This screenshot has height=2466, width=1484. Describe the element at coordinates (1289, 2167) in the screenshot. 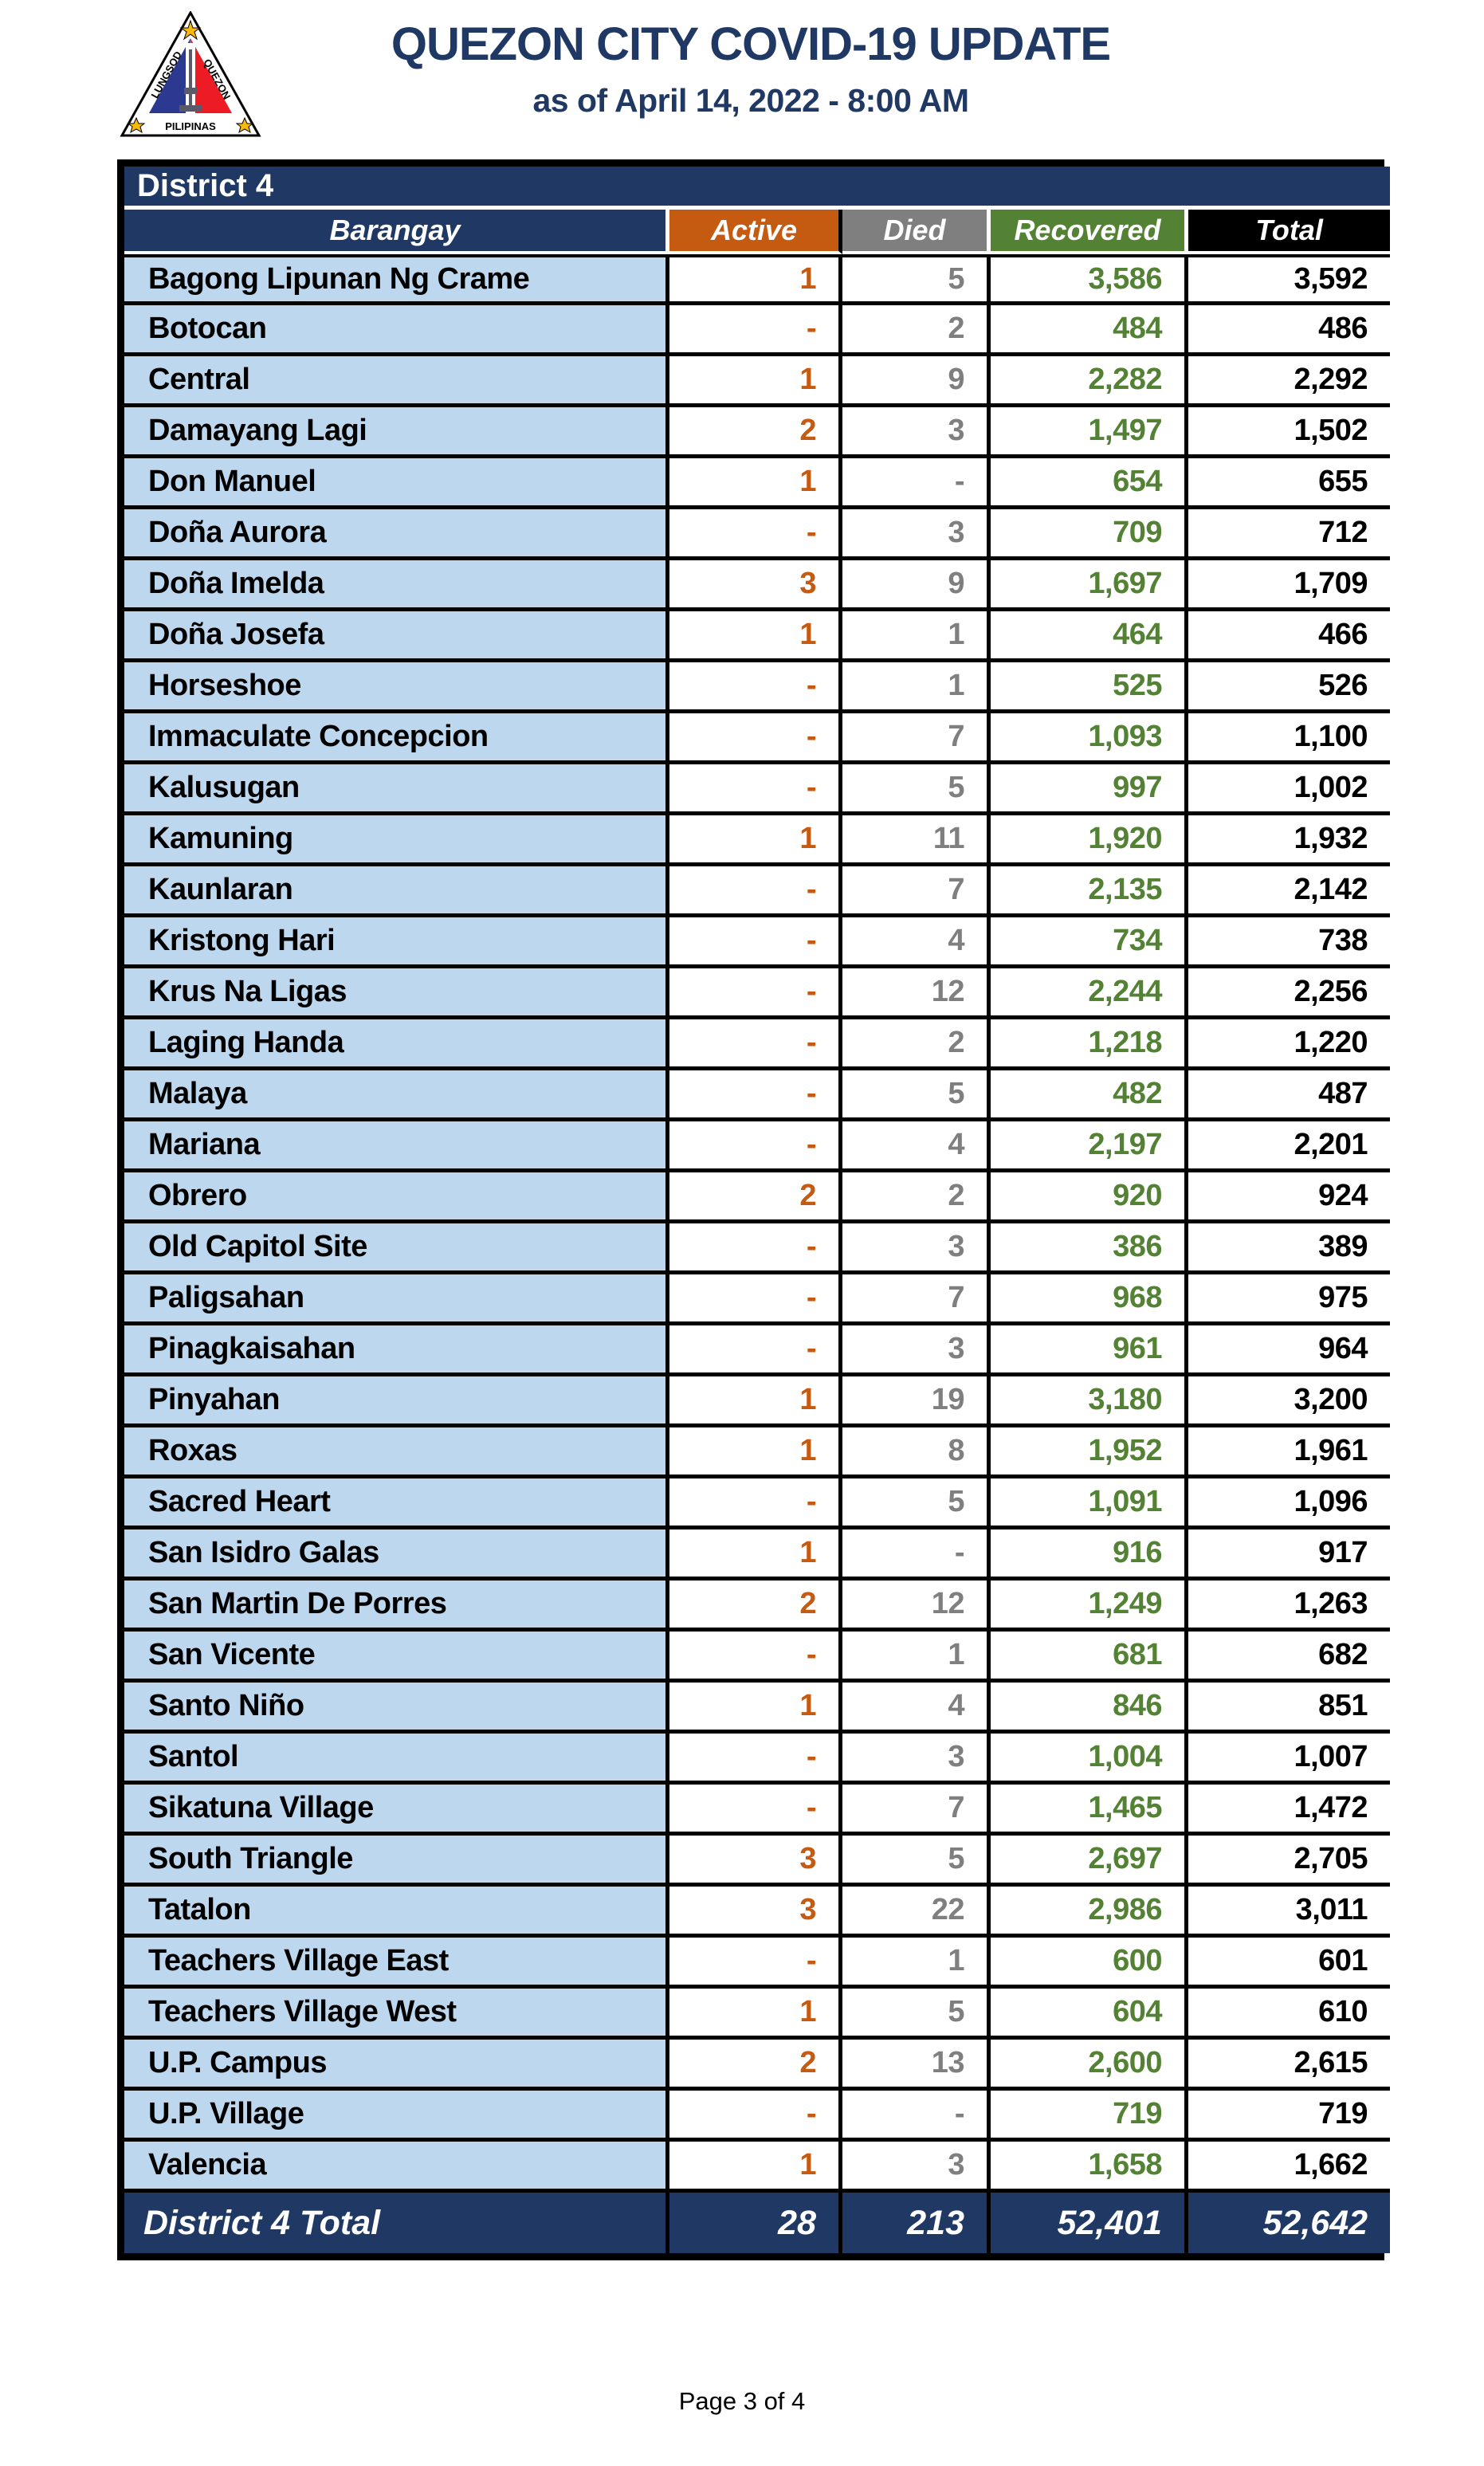

I see `total-cell: 1,662` at that location.